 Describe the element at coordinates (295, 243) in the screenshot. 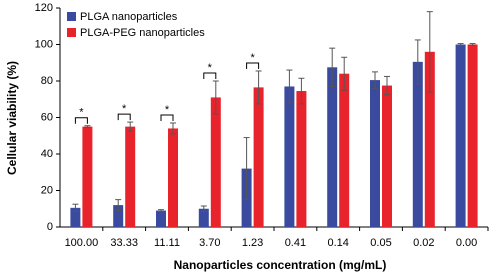

I see `x-tick-label: 0.41` at that location.